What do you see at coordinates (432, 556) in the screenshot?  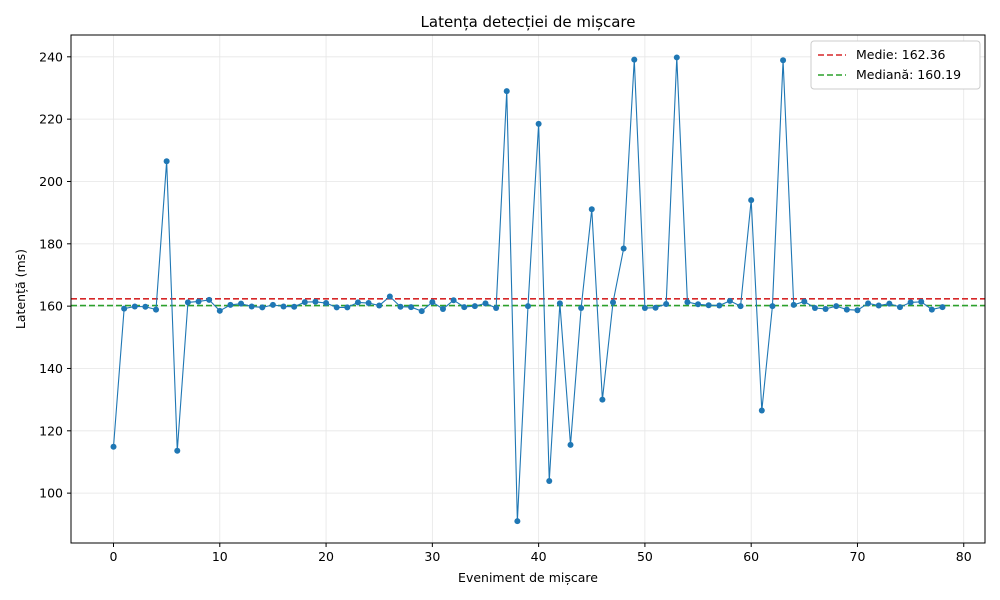 I see `x-tick-label: 30` at bounding box center [432, 556].